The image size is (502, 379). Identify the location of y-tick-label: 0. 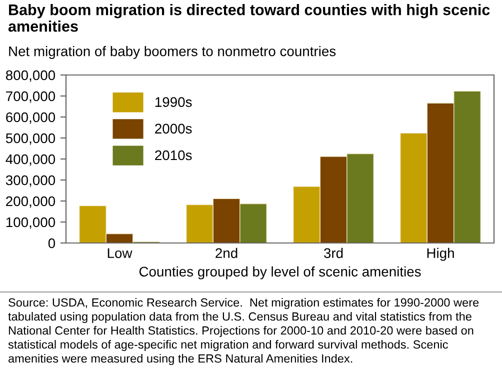
(52, 243).